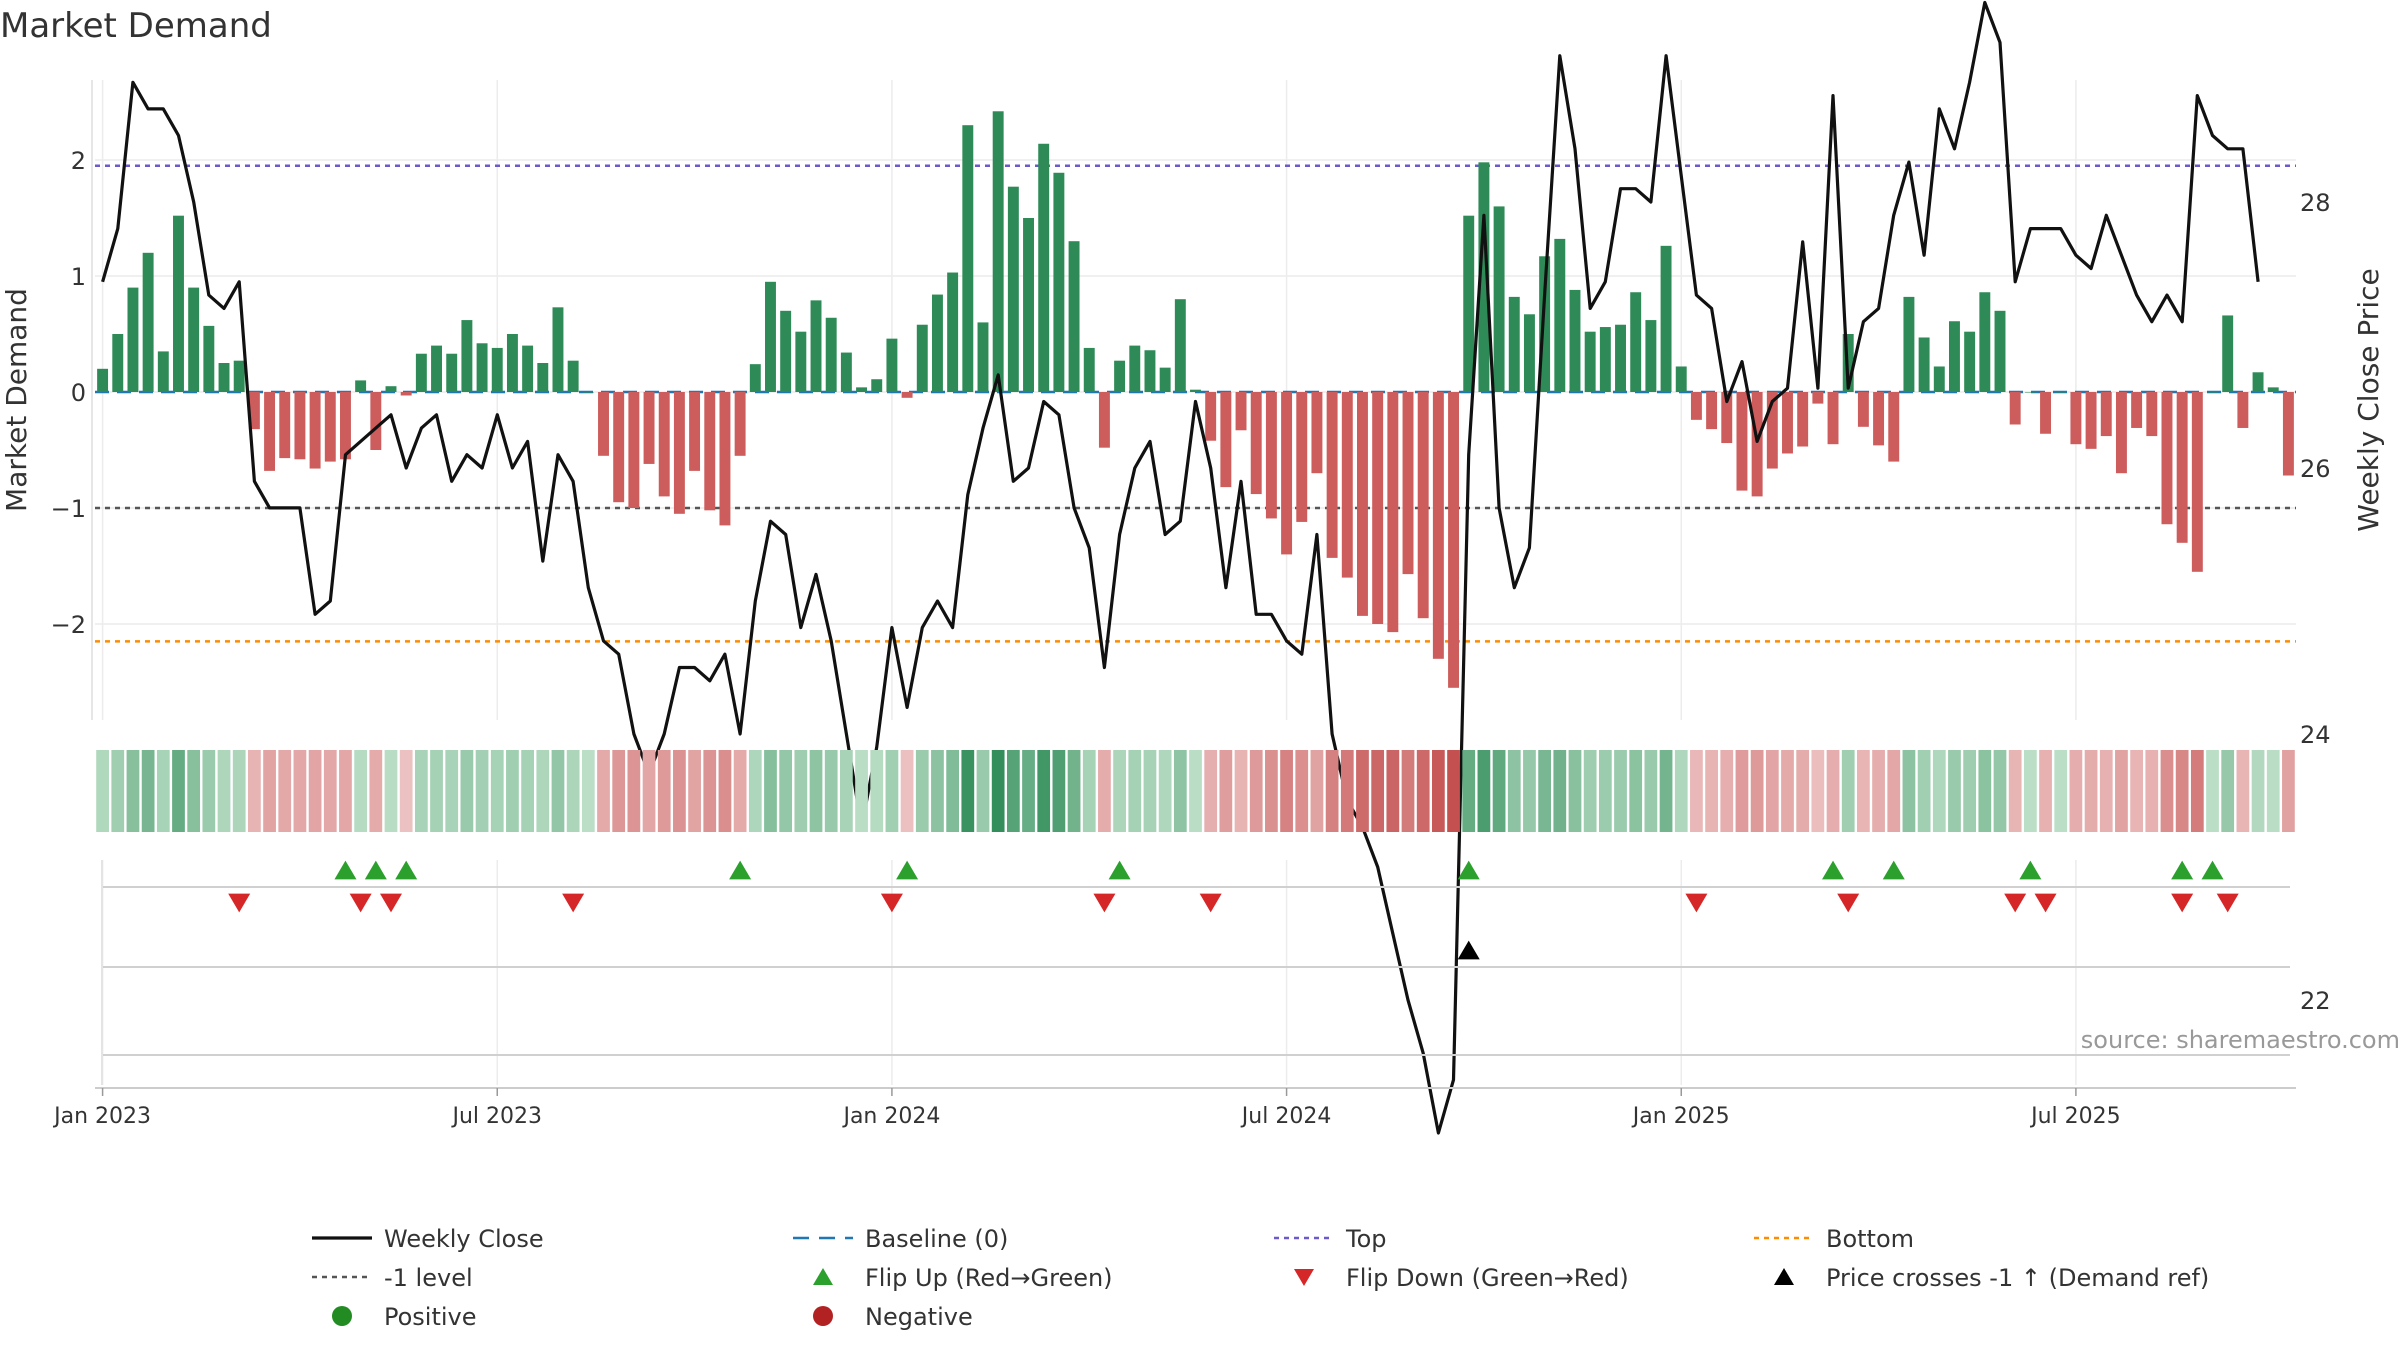 The width and height of the screenshot is (2400, 1350). I want to click on y-tick-label: −1, so click(68, 509).